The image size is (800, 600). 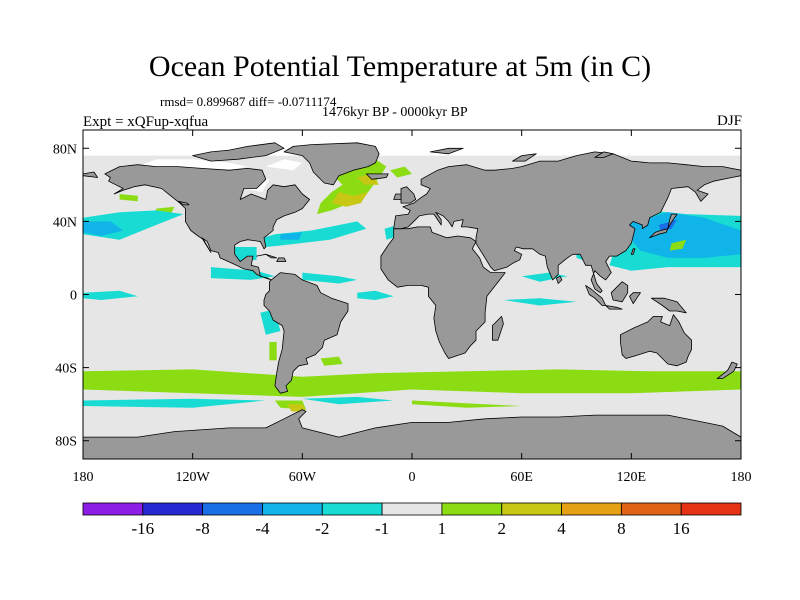 What do you see at coordinates (66, 442) in the screenshot?
I see `y-tick-label-4: 80S` at bounding box center [66, 442].